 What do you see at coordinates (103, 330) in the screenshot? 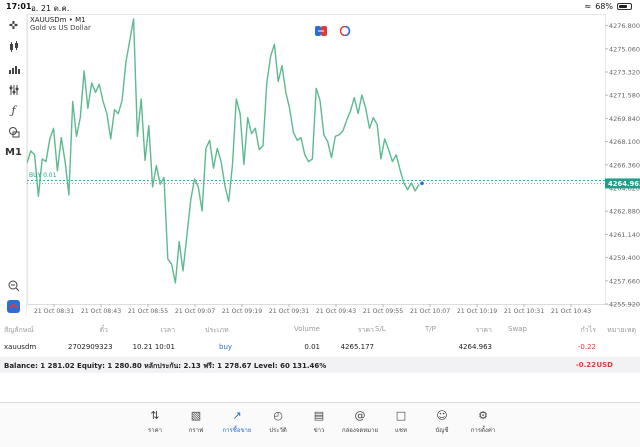
I see `column-header: ตั๋ว` at bounding box center [103, 330].